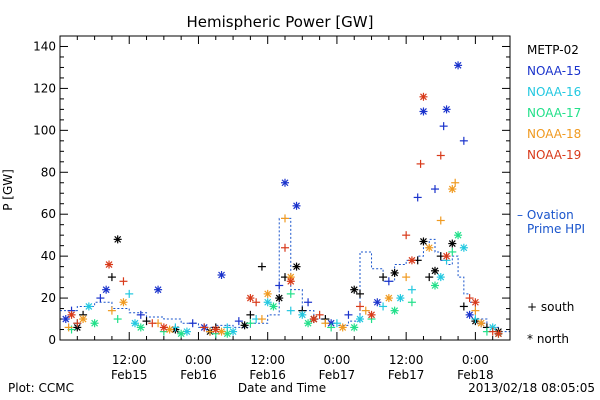 This screenshot has width=600, height=400. I want to click on x-axis-label: Date and Time, so click(282, 388).